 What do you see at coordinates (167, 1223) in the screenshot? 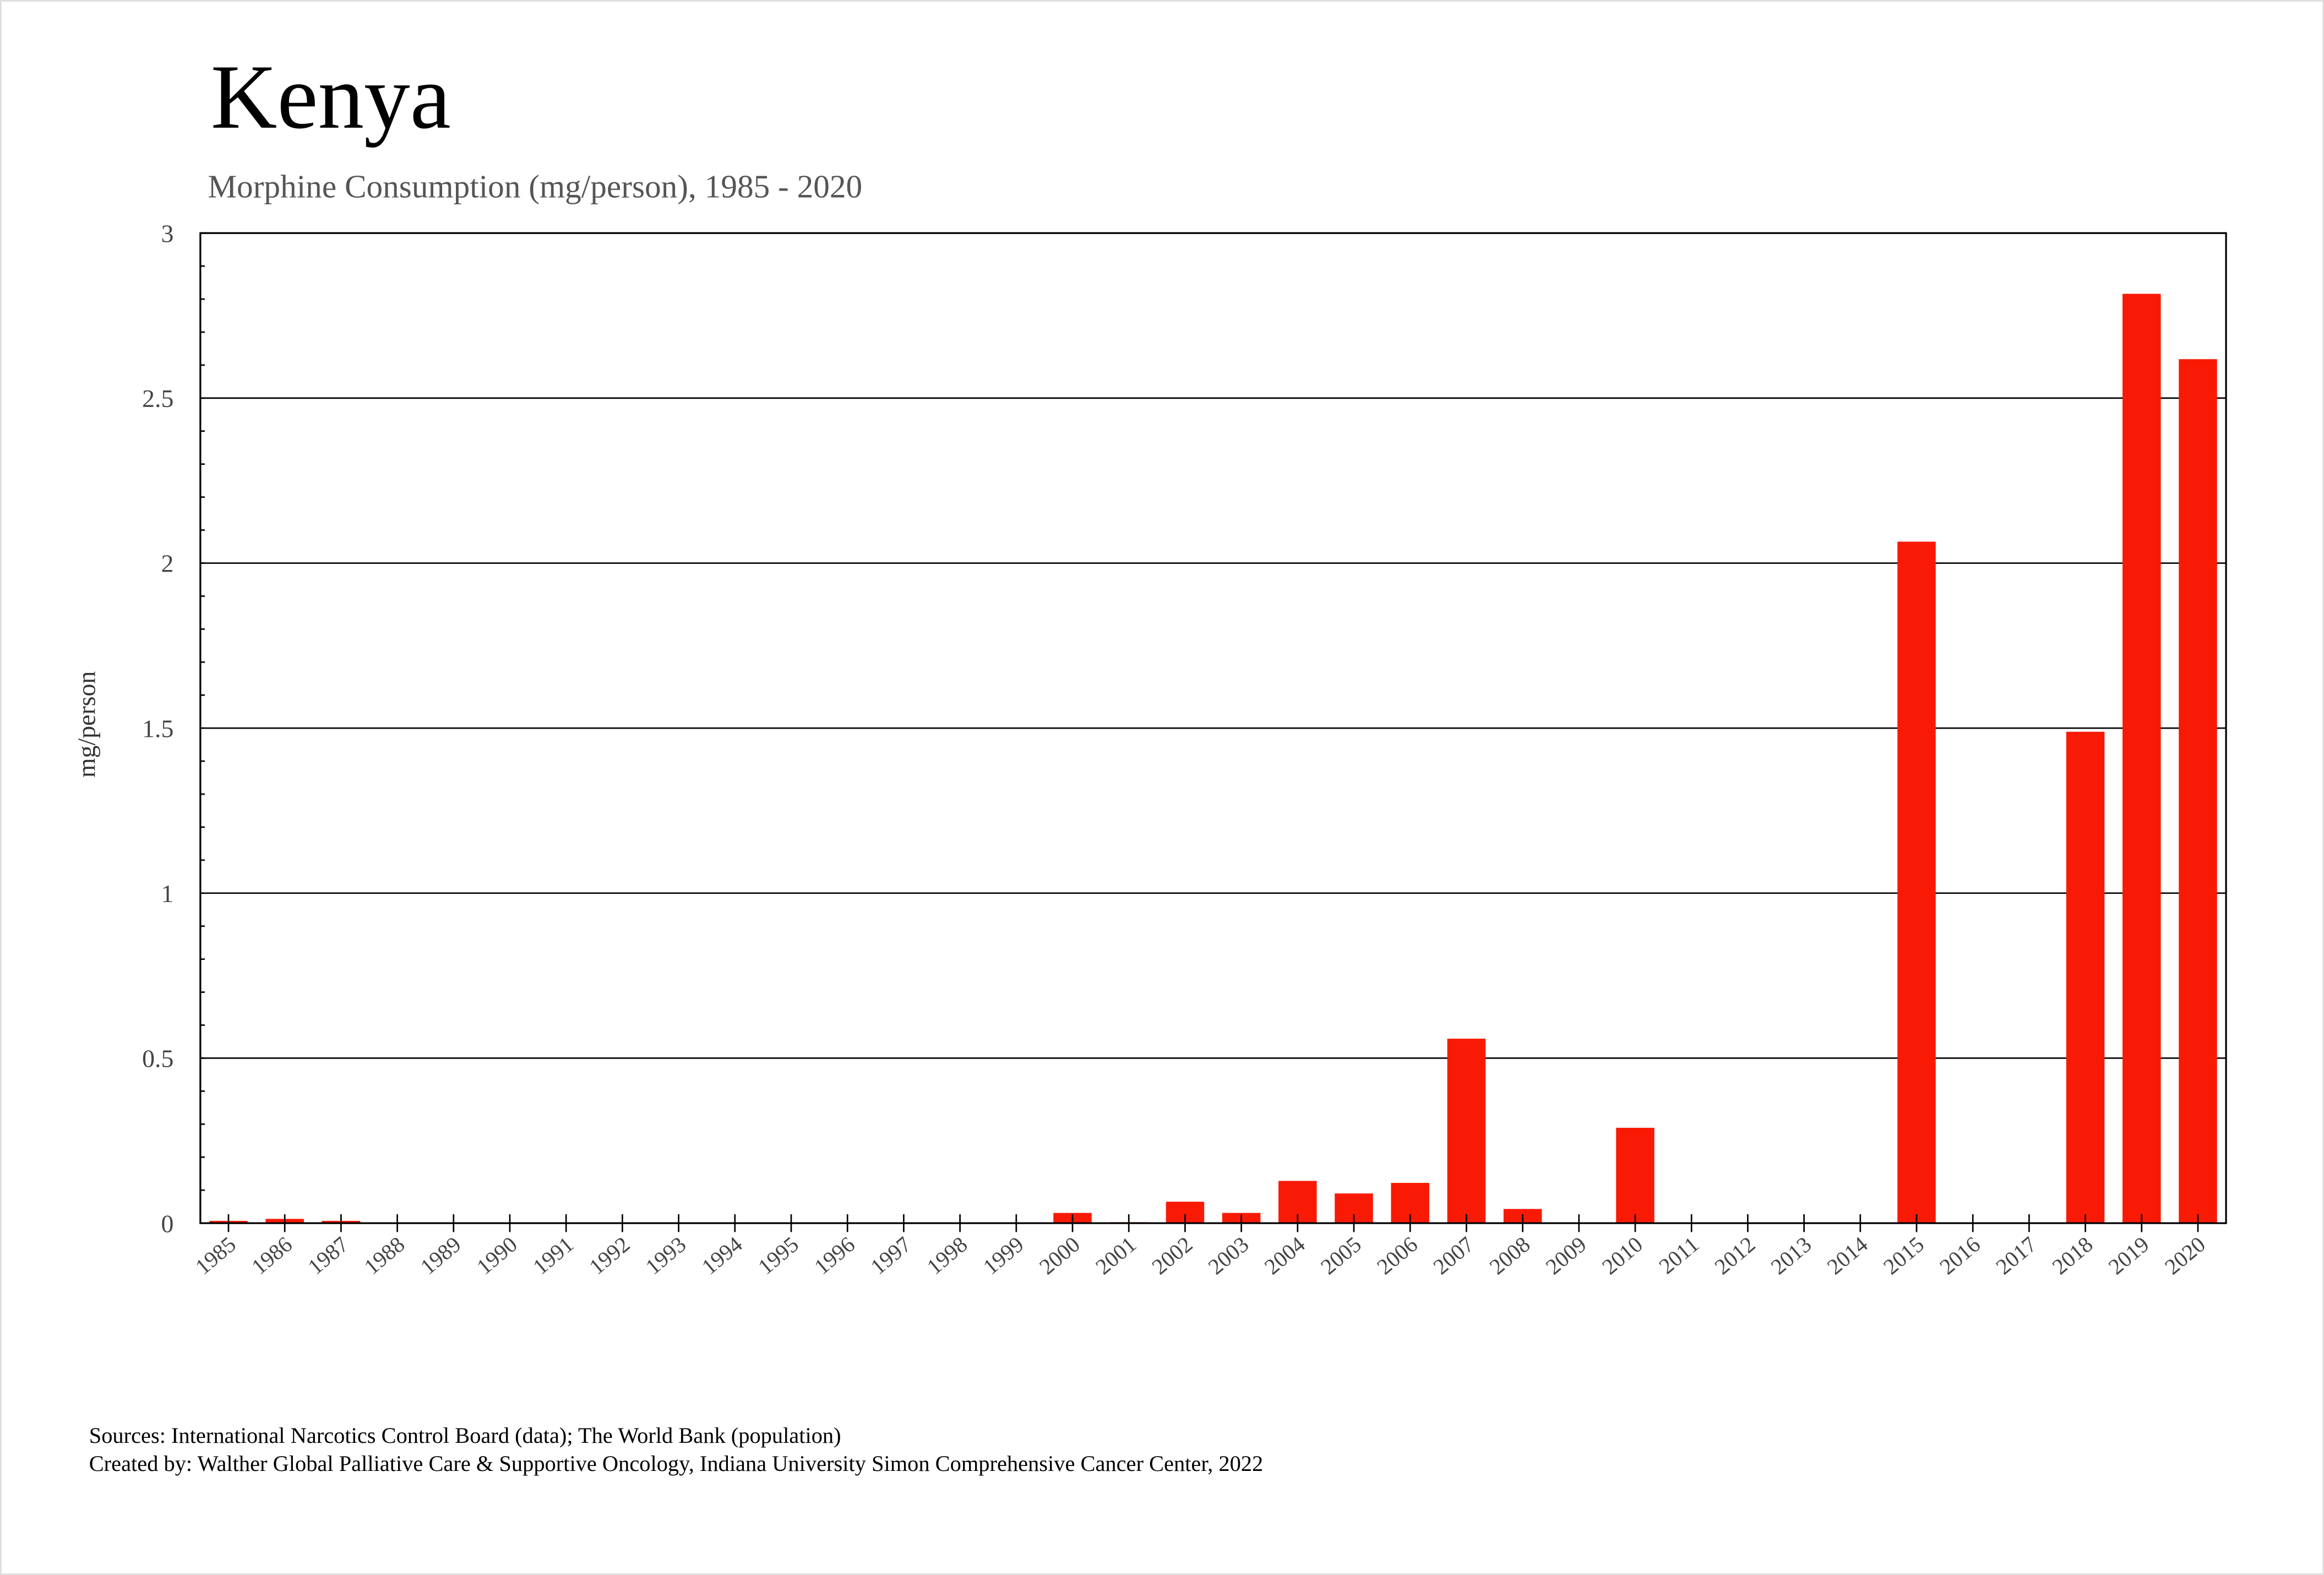
I see `y-tick-label: 0` at bounding box center [167, 1223].